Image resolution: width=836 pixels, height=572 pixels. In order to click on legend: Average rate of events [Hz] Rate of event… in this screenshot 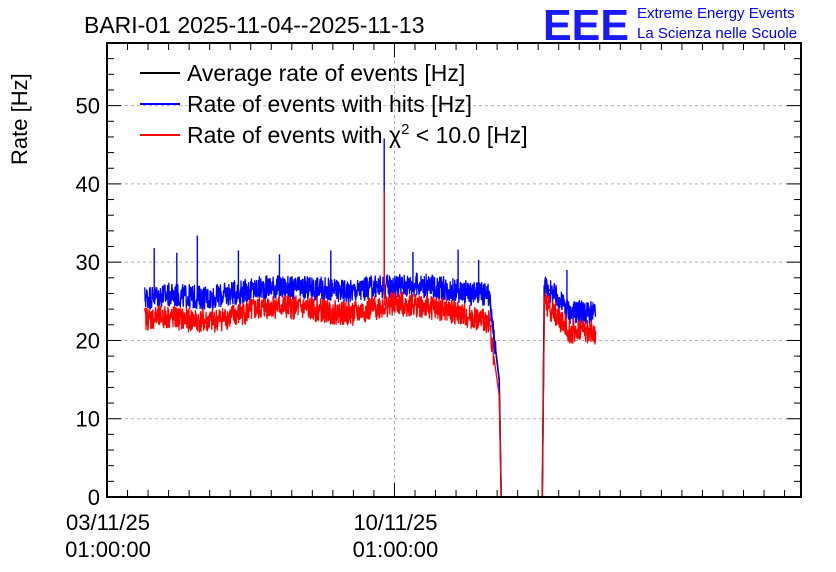, I will do `click(334, 104)`.